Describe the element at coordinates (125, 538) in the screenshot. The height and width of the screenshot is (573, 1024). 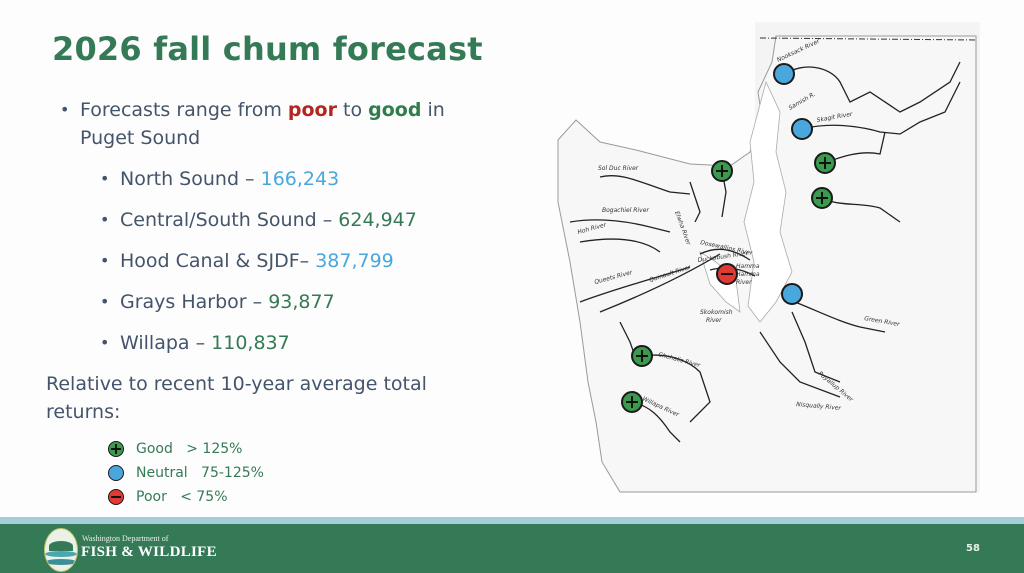
I see `org-name-top: Washington Department of` at that location.